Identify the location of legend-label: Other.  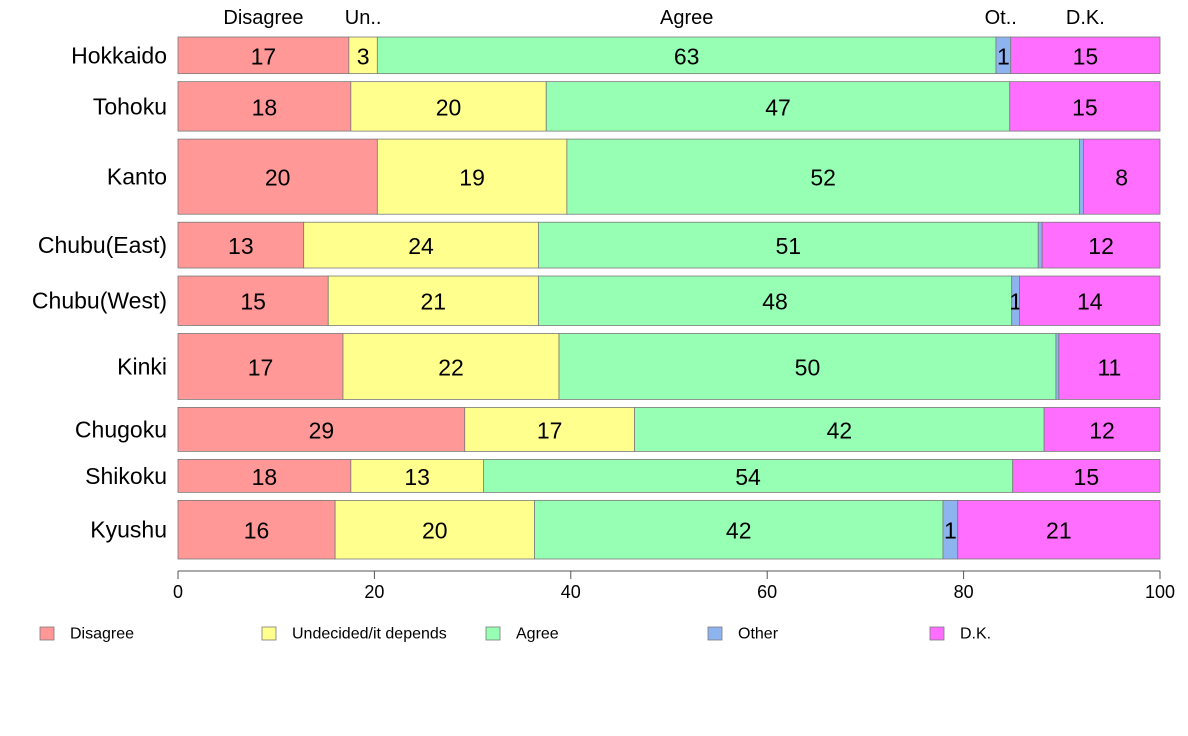
(758, 634).